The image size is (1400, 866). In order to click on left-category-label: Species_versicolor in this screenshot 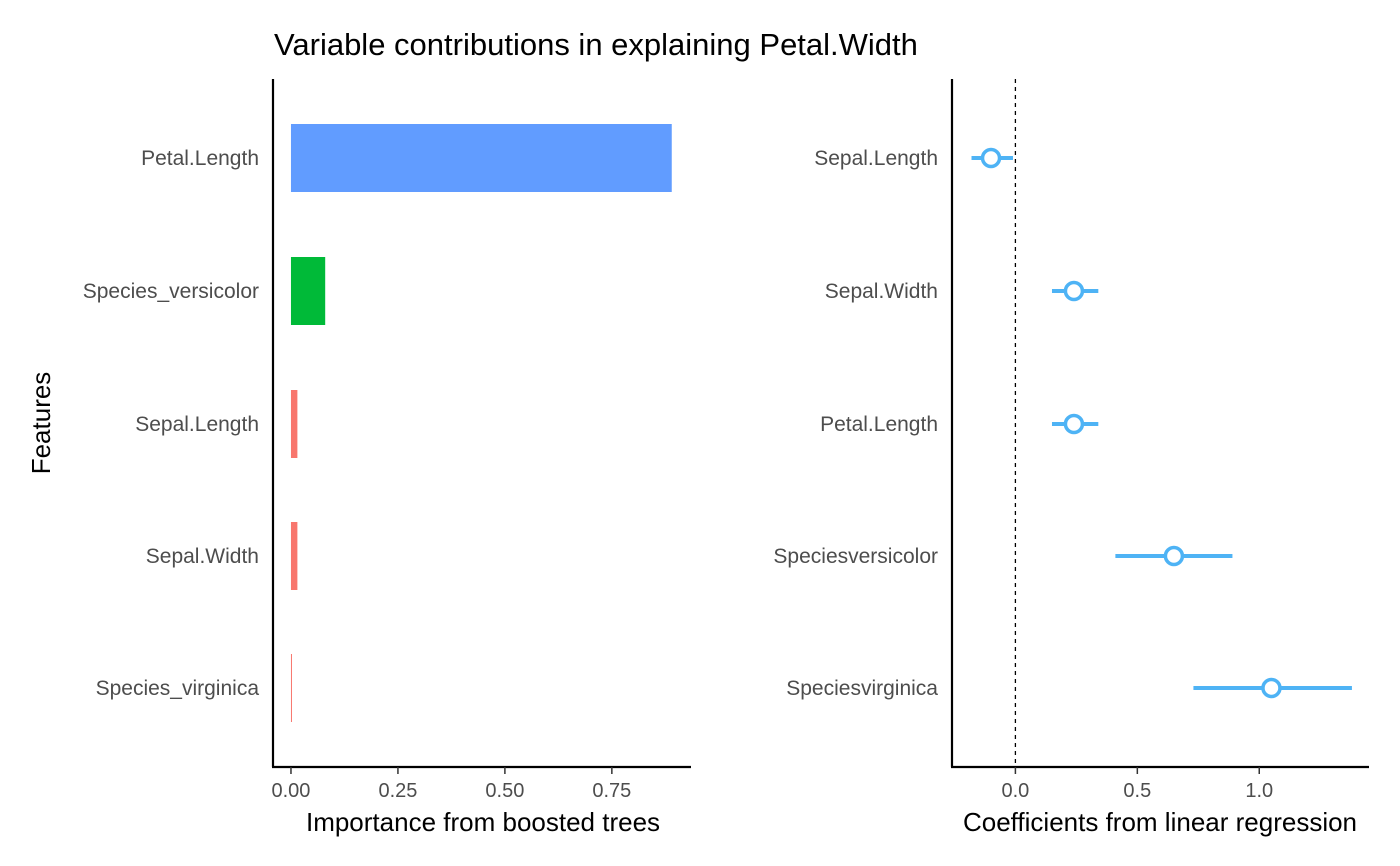, I will do `click(171, 291)`.